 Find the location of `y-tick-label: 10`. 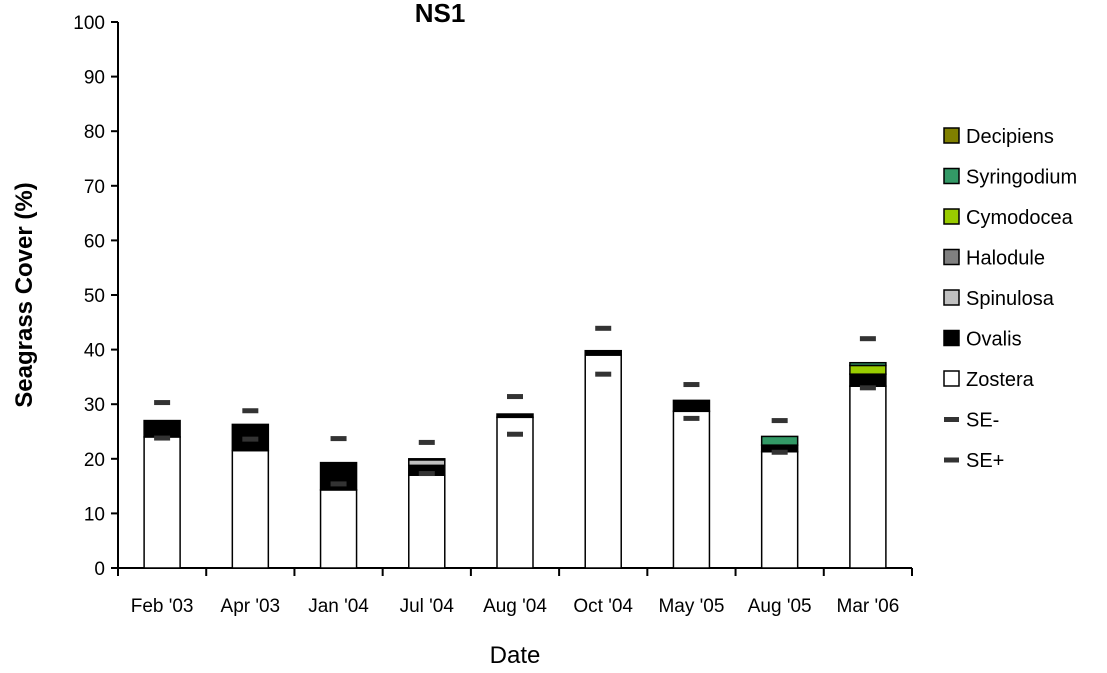

y-tick-label: 10 is located at coordinates (94, 514).